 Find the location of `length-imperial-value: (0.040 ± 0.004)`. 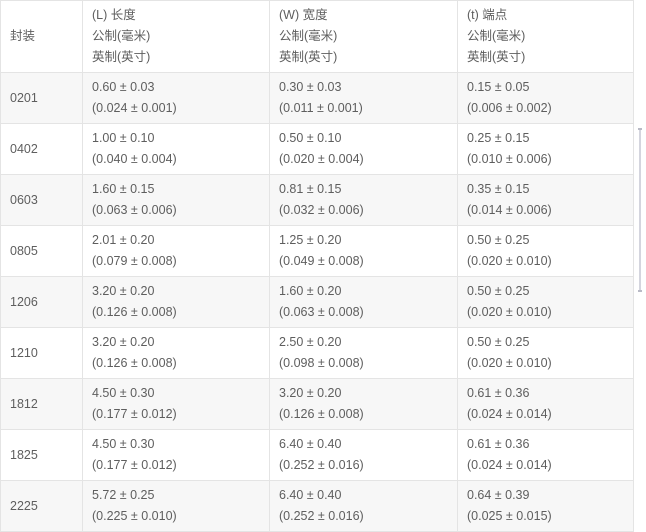

length-imperial-value: (0.040 ± 0.004) is located at coordinates (134, 159).